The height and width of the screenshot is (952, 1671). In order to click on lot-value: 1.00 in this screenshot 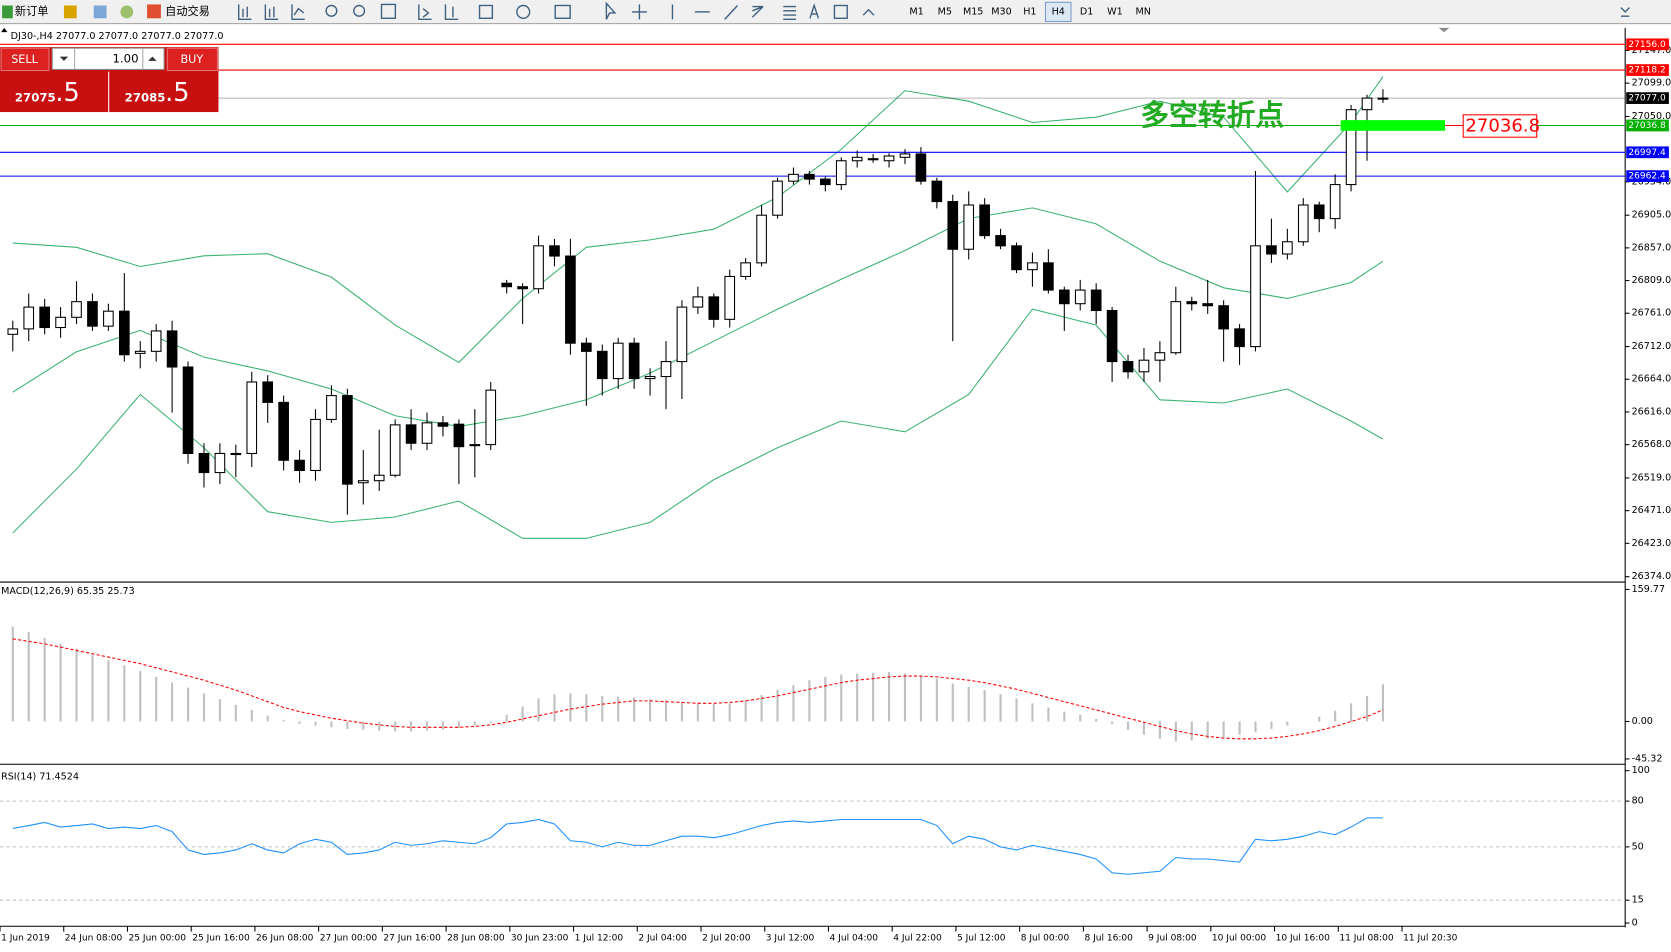, I will do `click(125, 58)`.